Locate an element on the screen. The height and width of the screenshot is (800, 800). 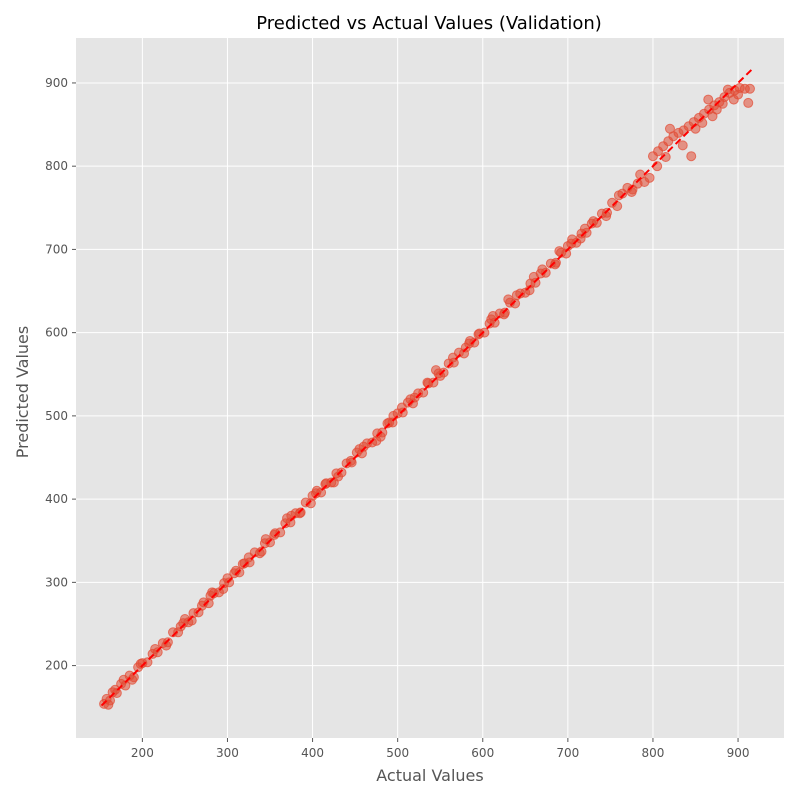
y-axis-label: Predicted Values is located at coordinates (22, 392).